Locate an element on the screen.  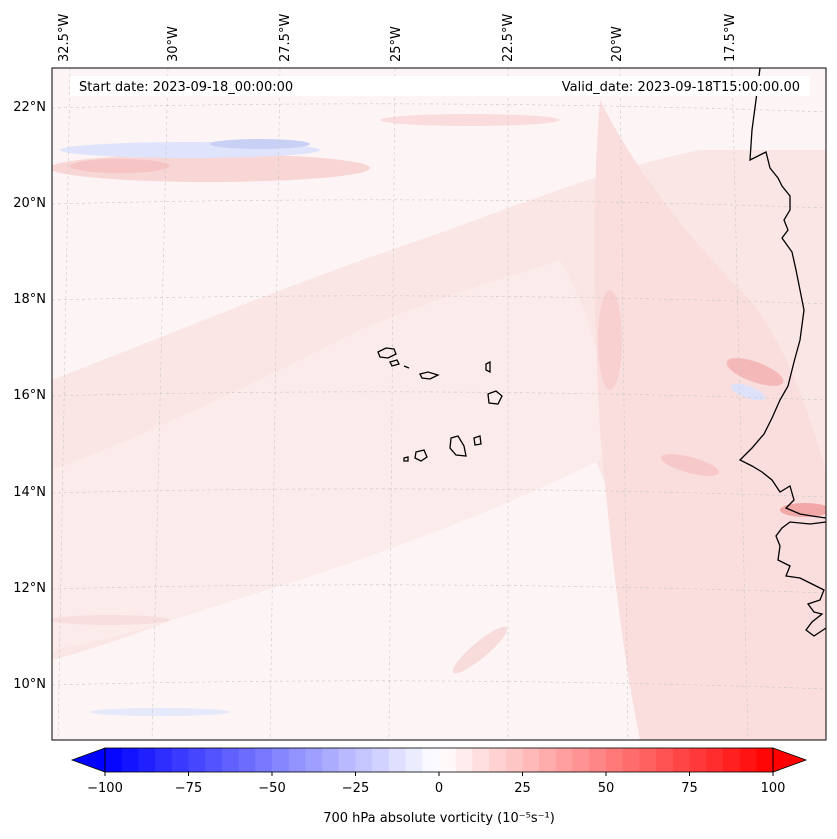
lon-label: 25°W is located at coordinates (396, 44).